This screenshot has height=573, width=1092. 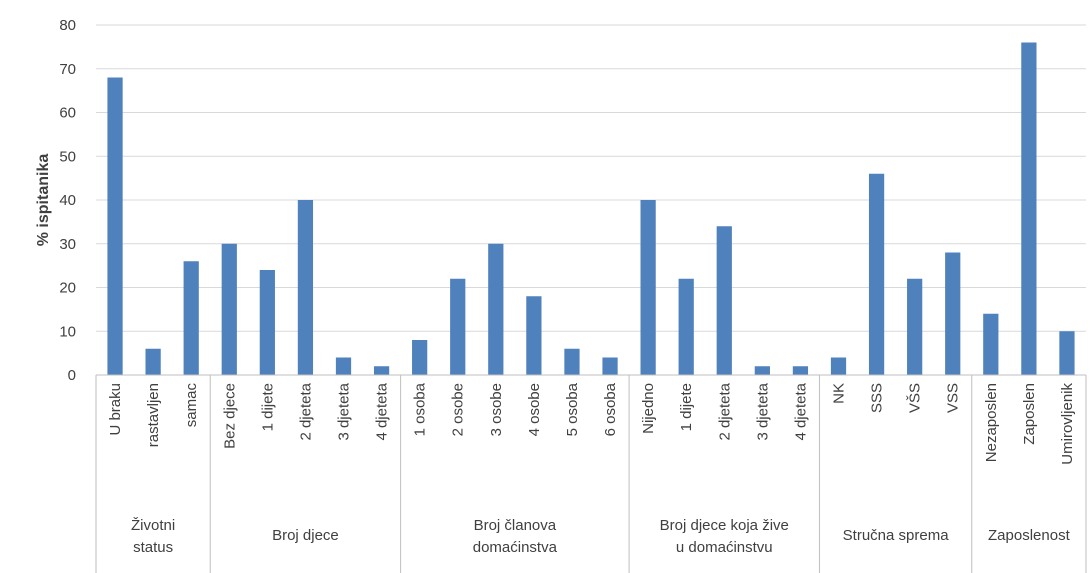 What do you see at coordinates (115, 409) in the screenshot?
I see `x-tick-label: U braku` at bounding box center [115, 409].